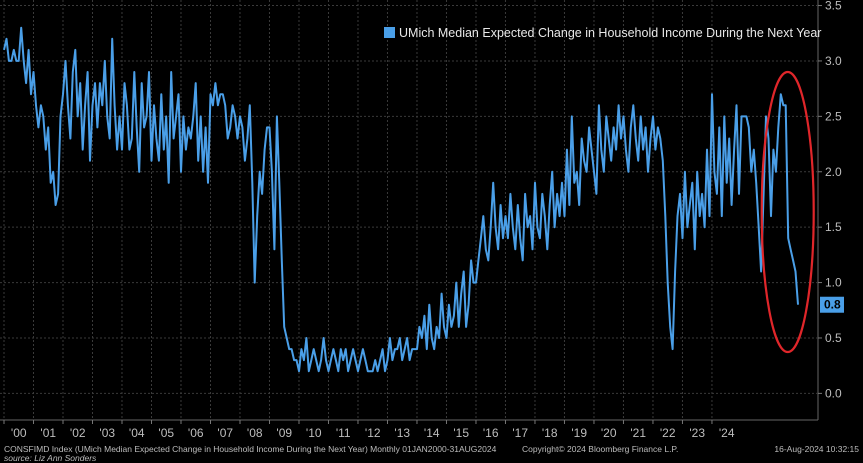 The height and width of the screenshot is (463, 863). I want to click on last-value-box, so click(832, 304).